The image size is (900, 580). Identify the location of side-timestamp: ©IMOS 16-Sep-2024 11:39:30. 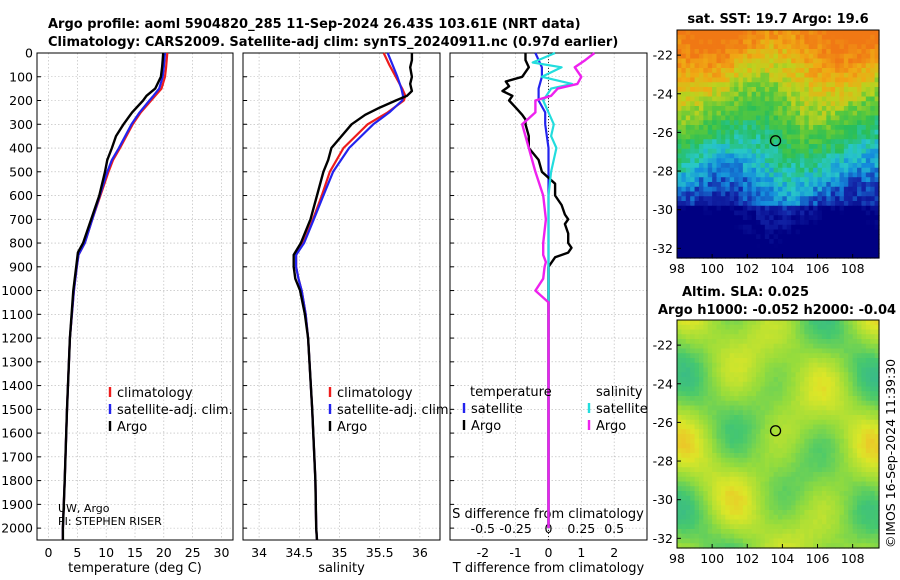
(890, 453).